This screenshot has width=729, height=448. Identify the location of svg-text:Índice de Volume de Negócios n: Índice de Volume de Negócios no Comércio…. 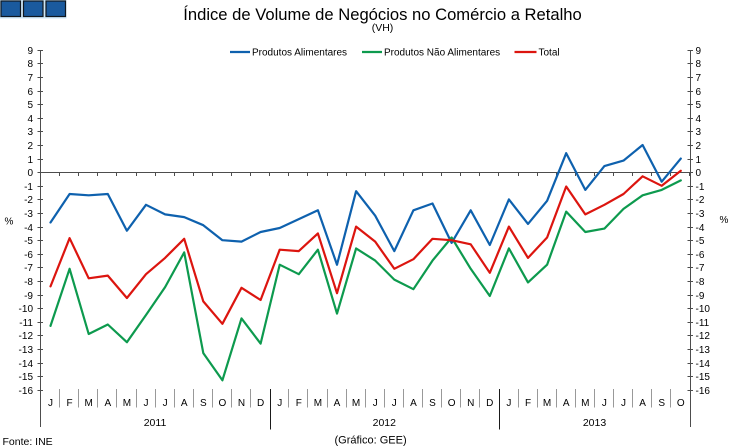
(382, 14).